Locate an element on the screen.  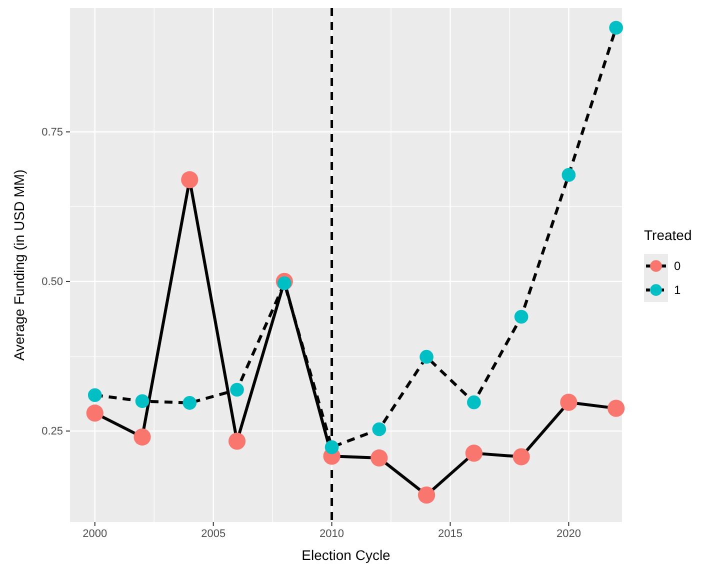
y-tick-label: 0.50 is located at coordinates (52, 282).